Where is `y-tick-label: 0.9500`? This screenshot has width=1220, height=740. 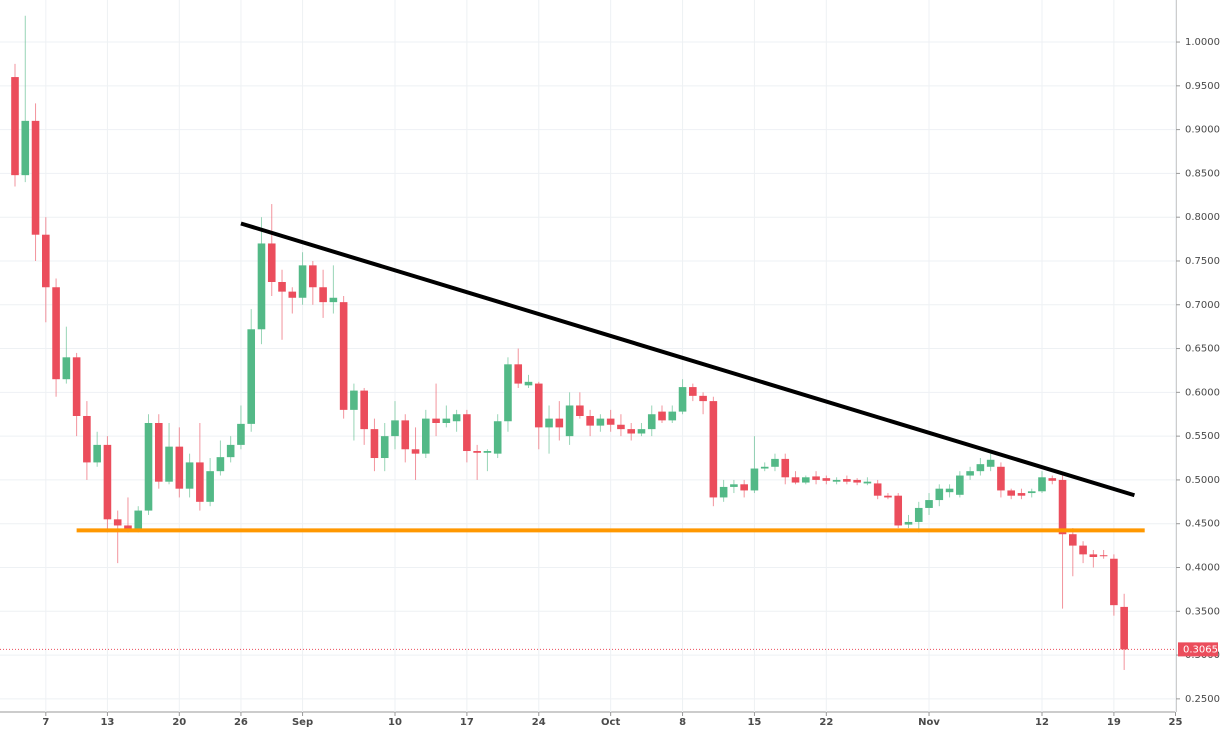
y-tick-label: 0.9500 is located at coordinates (1202, 86).